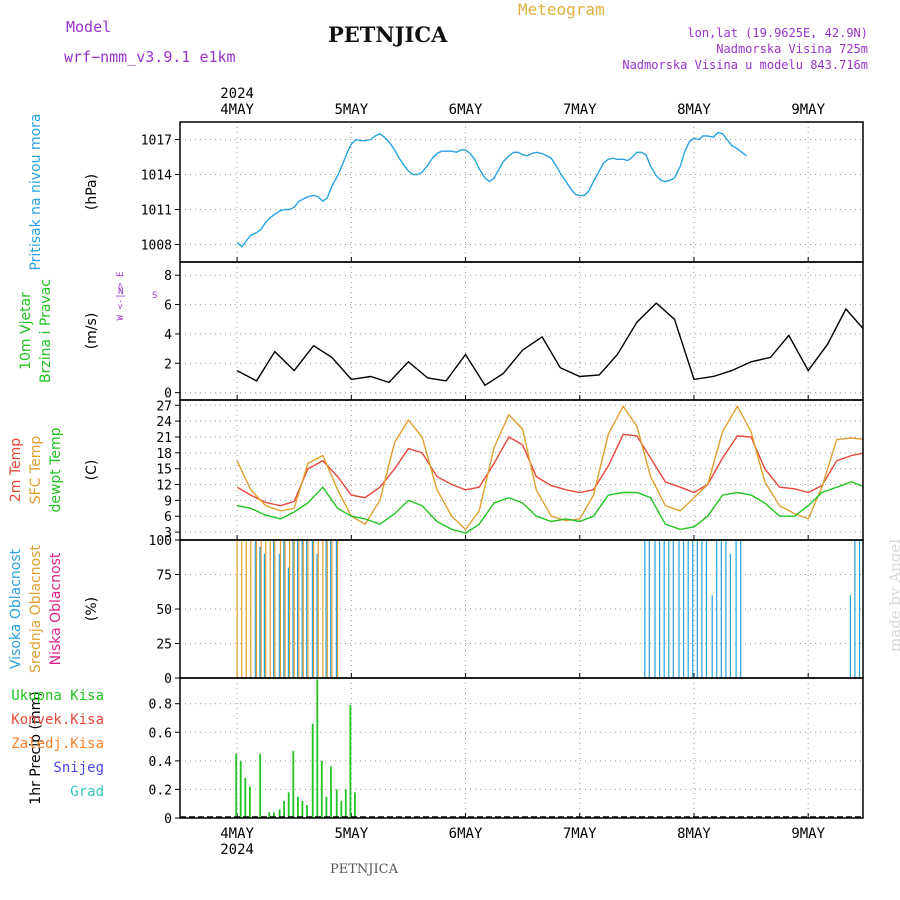  I want to click on plot-area-temperature, so click(549, 469).